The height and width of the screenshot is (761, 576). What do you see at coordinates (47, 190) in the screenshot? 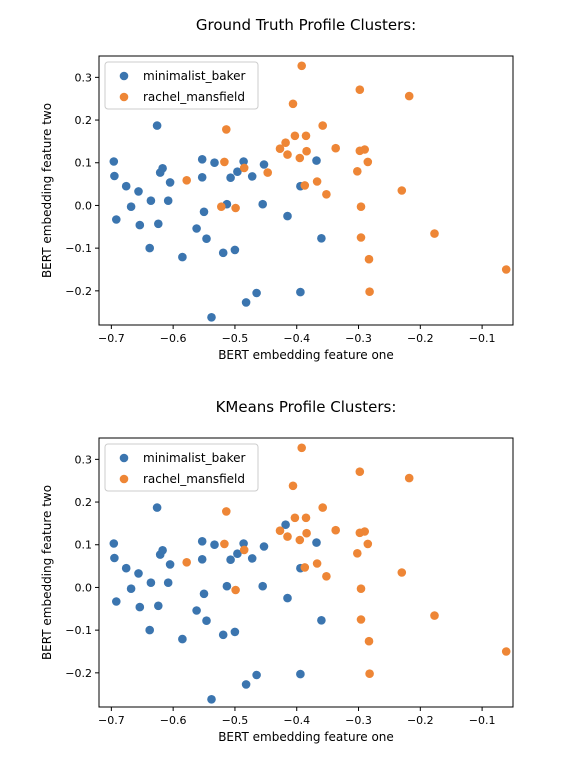
I see `y-axis-label: BERT embedding feature two` at bounding box center [47, 190].